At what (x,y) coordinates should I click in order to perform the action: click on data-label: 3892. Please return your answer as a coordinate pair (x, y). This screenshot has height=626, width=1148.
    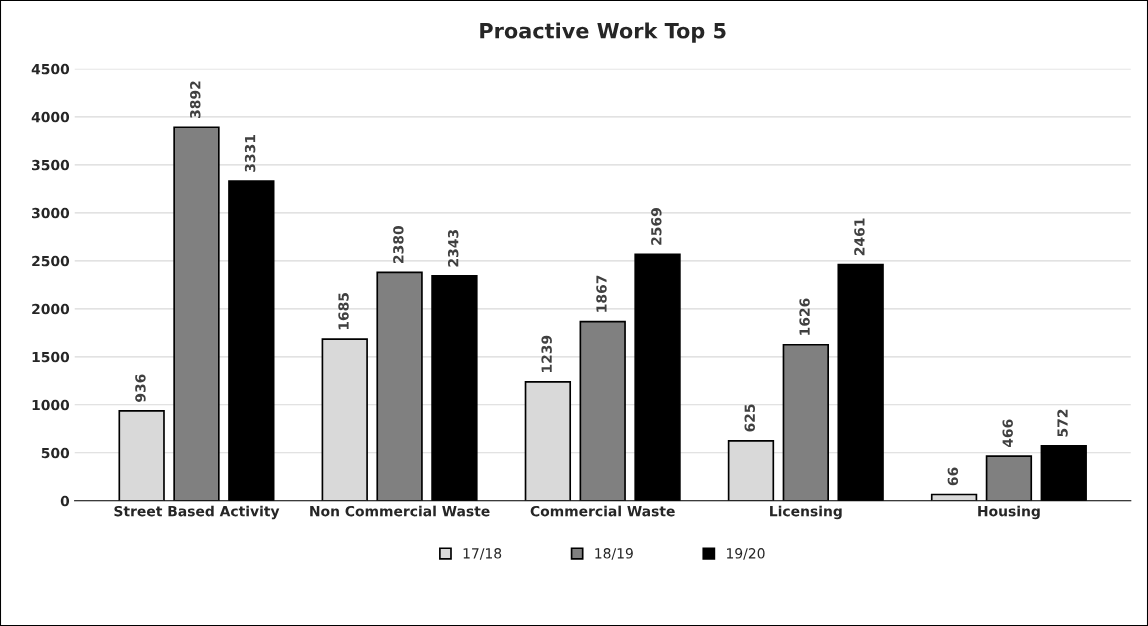
    Looking at the image, I should click on (195, 99).